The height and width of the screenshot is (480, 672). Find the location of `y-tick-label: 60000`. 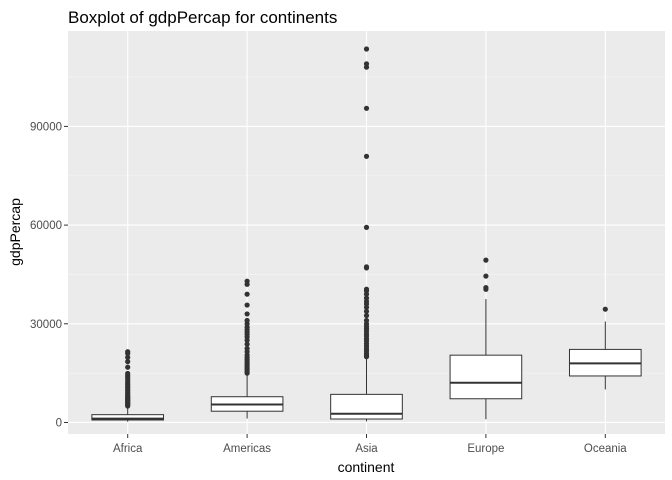

y-tick-label: 60000 is located at coordinates (46, 226).